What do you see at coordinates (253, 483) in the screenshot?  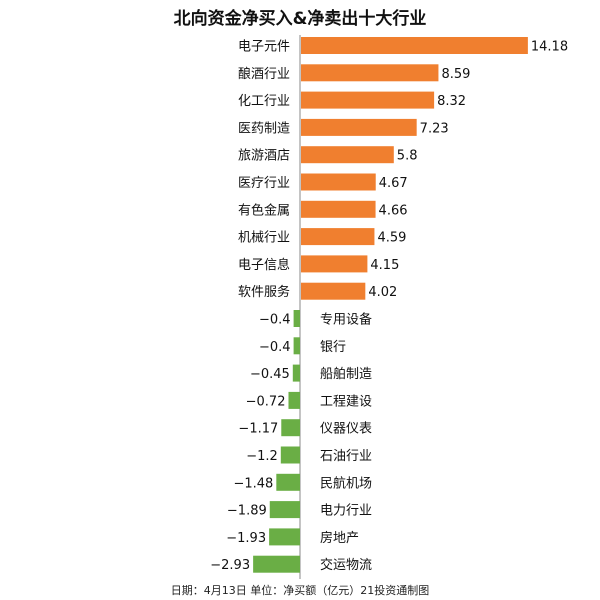 I see `value-label: −1.48` at bounding box center [253, 483].